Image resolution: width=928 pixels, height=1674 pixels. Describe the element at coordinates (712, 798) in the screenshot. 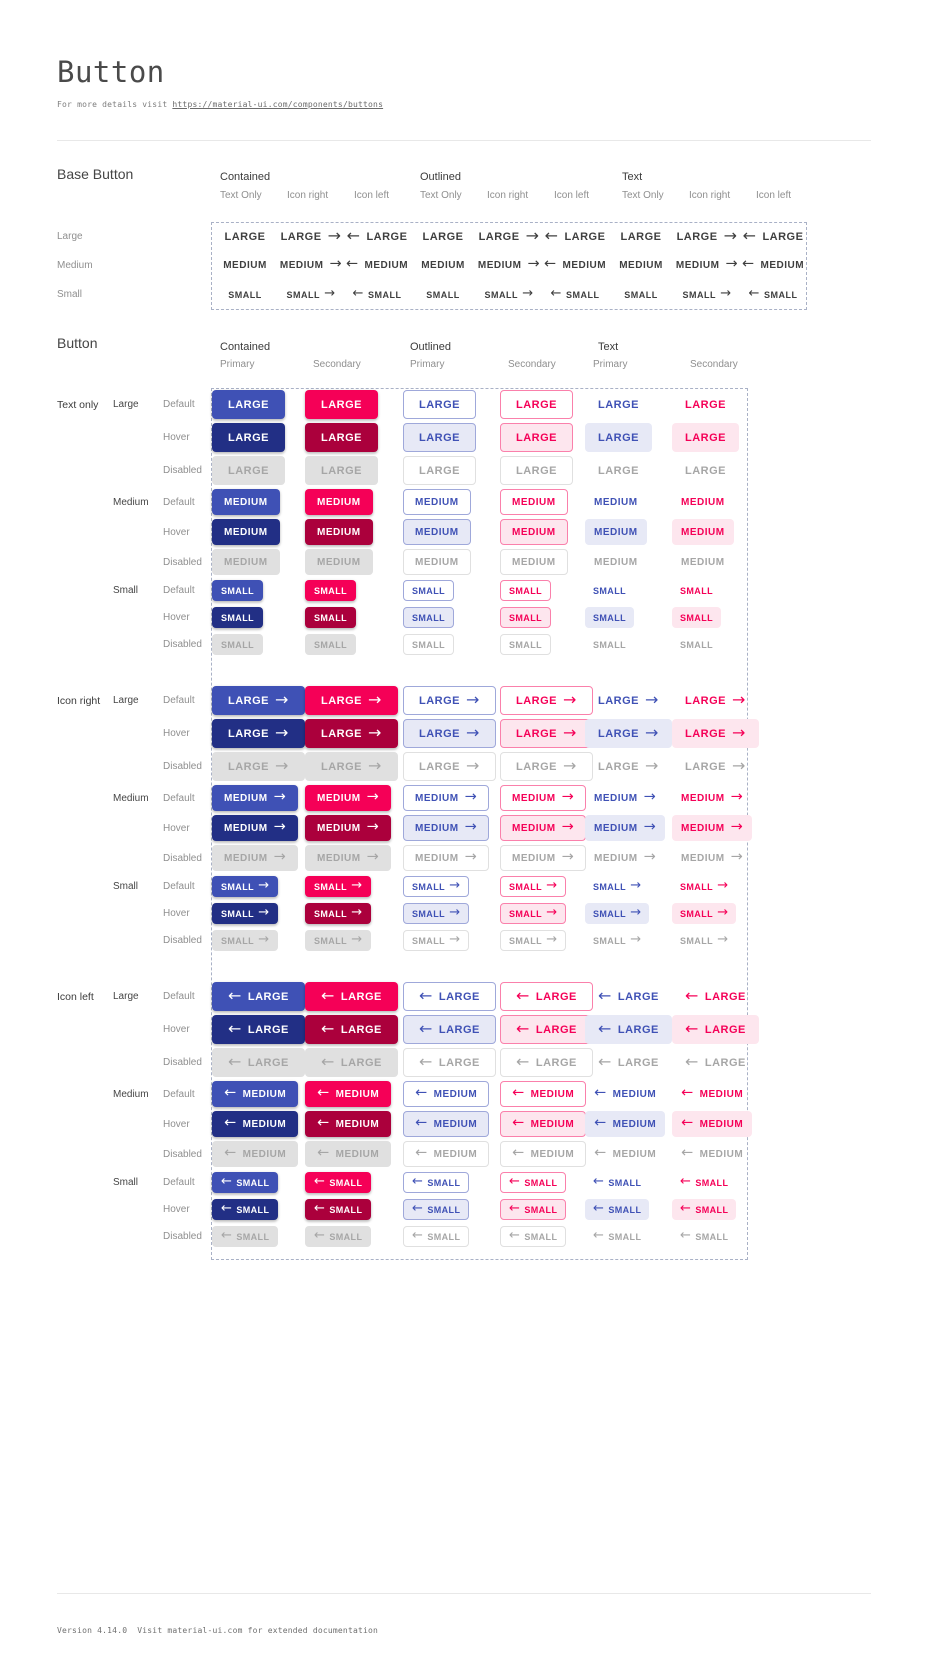

I see `icon-right-medium-default-text-secondary-button: MEDIUM →` at that location.